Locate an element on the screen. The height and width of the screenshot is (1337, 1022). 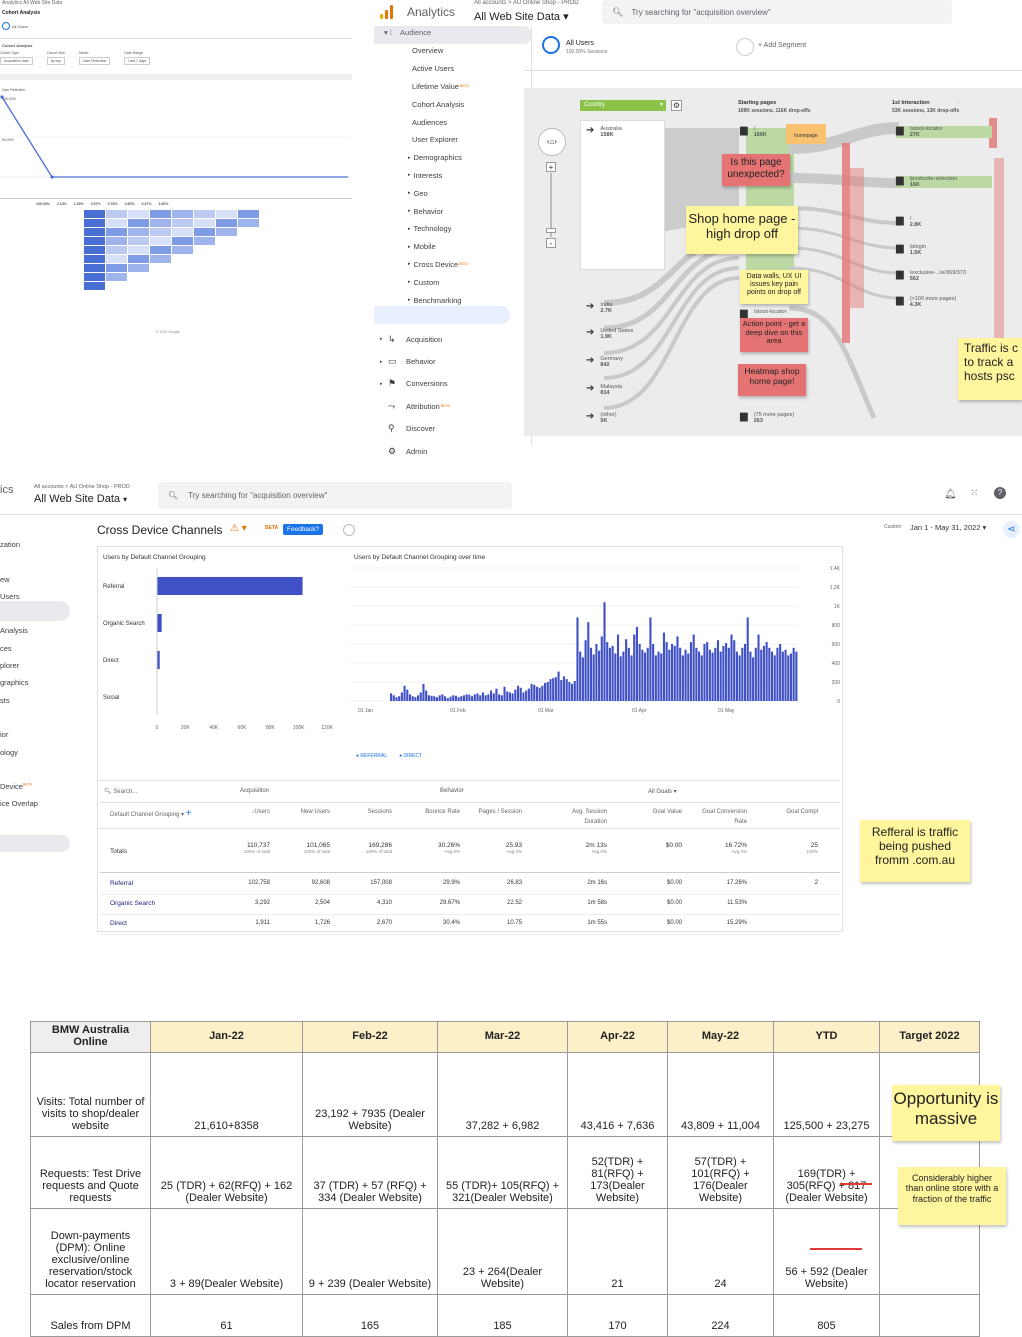
nav-item: zation is located at coordinates (10, 544).